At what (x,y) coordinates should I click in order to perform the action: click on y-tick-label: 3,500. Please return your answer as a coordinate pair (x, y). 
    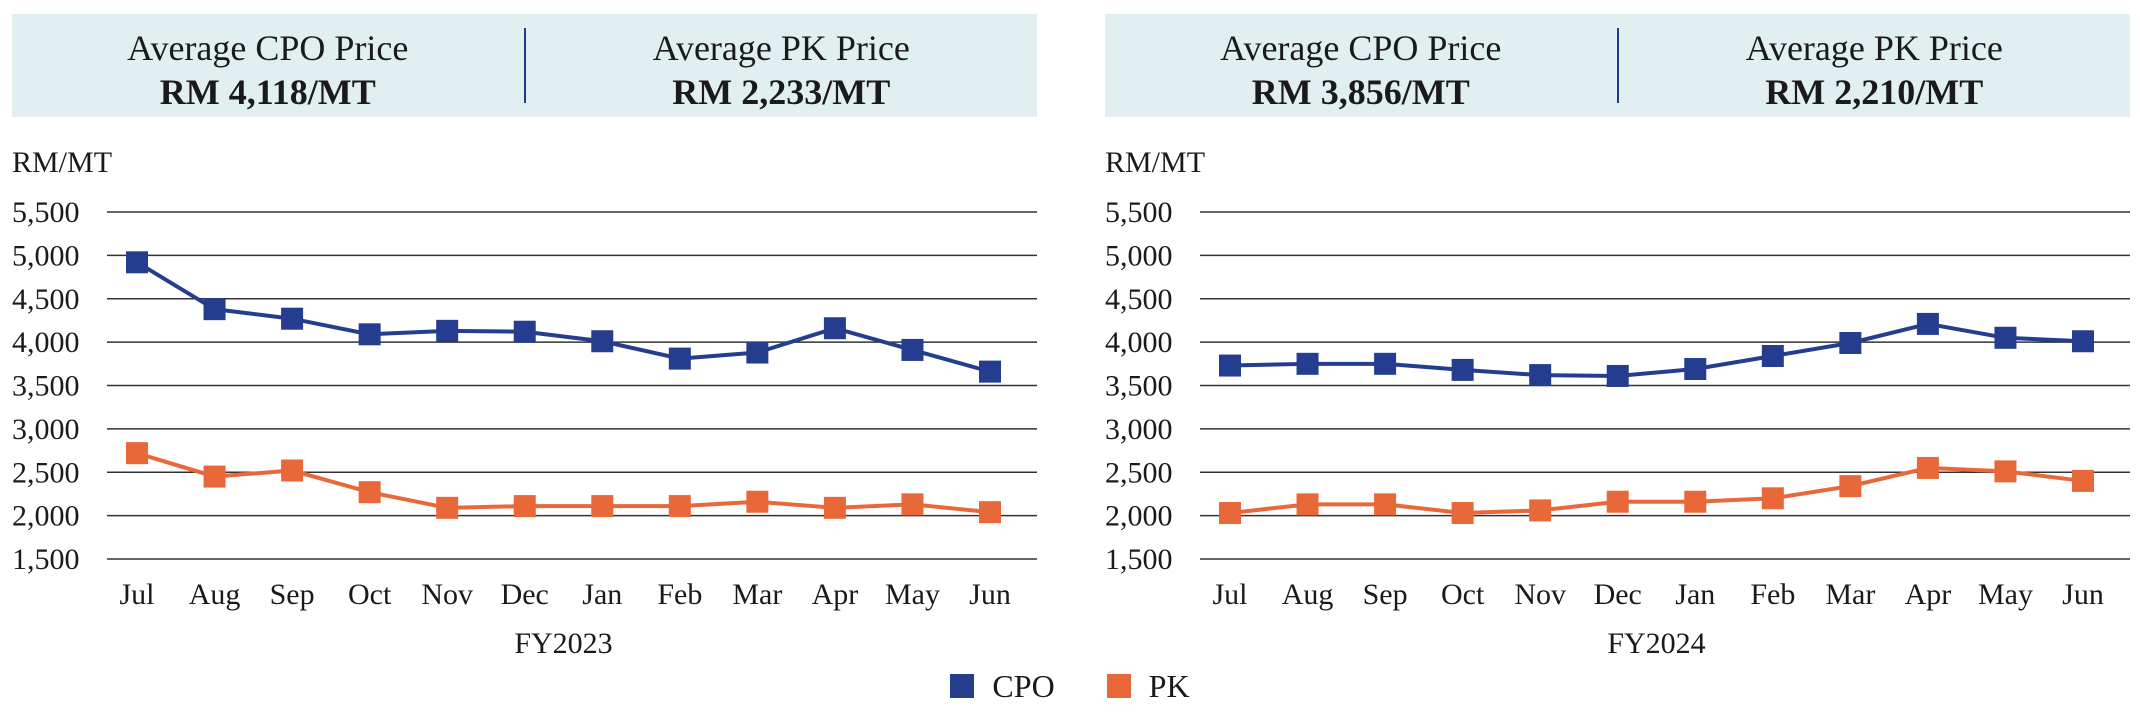
    Looking at the image, I should click on (1139, 386).